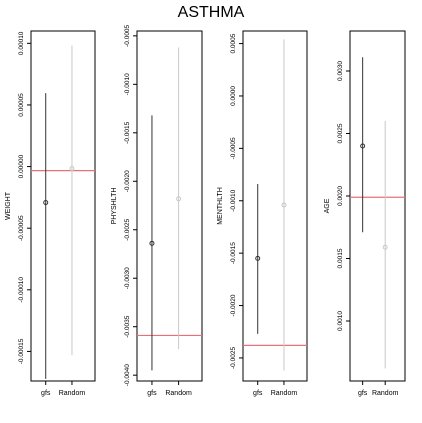 This screenshot has height=423, width=422. I want to click on y-tick-label: 0.0025, so click(340, 133).